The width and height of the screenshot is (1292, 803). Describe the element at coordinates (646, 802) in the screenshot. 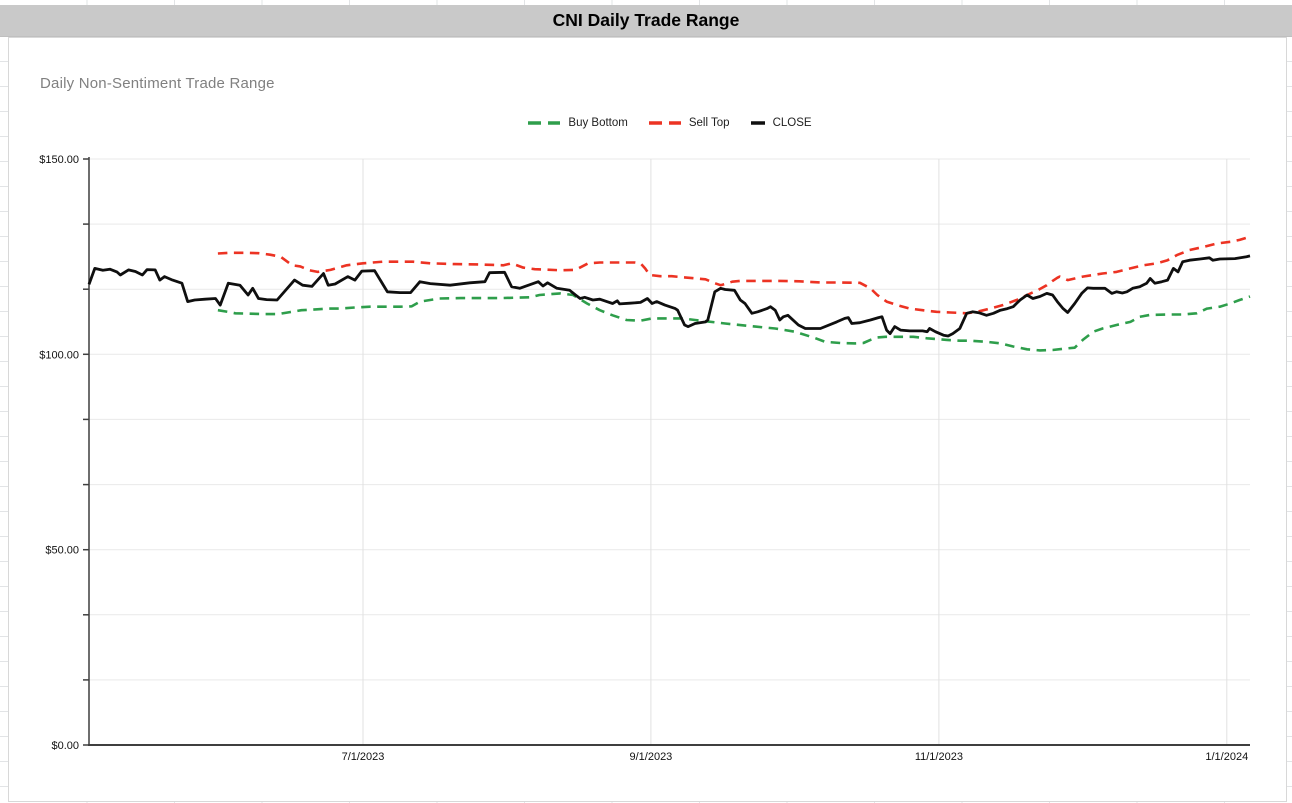

I see `sheet-column-gridlines-bottom` at that location.